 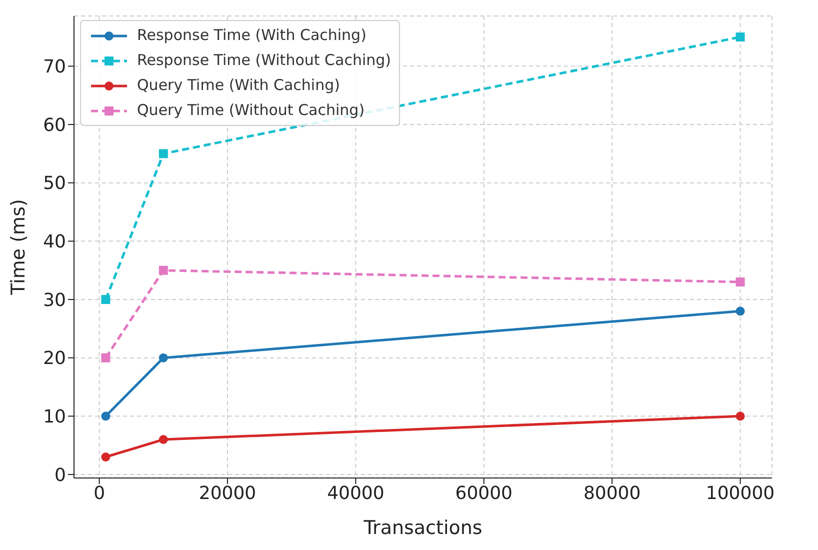 I want to click on x-tick-label: 20000, so click(x=227, y=493).